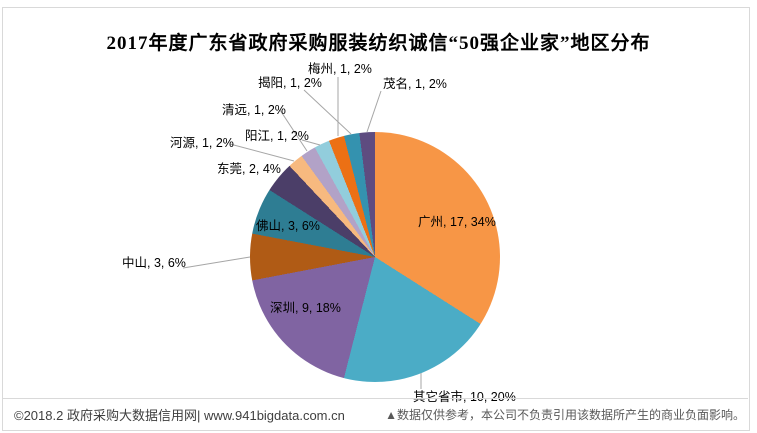 The height and width of the screenshot is (433, 757). Describe the element at coordinates (415, 84) in the screenshot. I see `pie-label-maoming: 茂名, 1, 2%` at that location.